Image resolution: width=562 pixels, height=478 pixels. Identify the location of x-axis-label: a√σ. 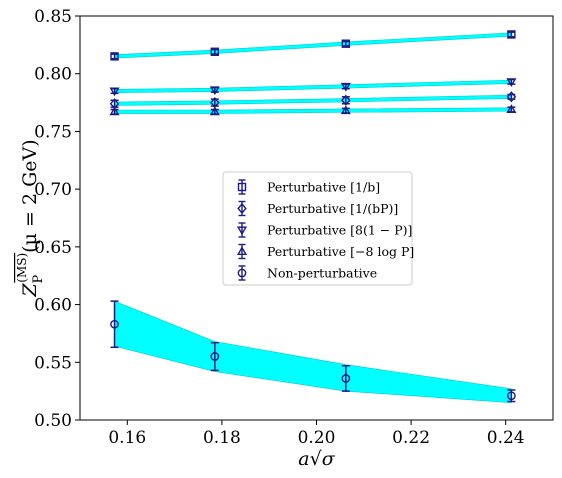
(316, 459).